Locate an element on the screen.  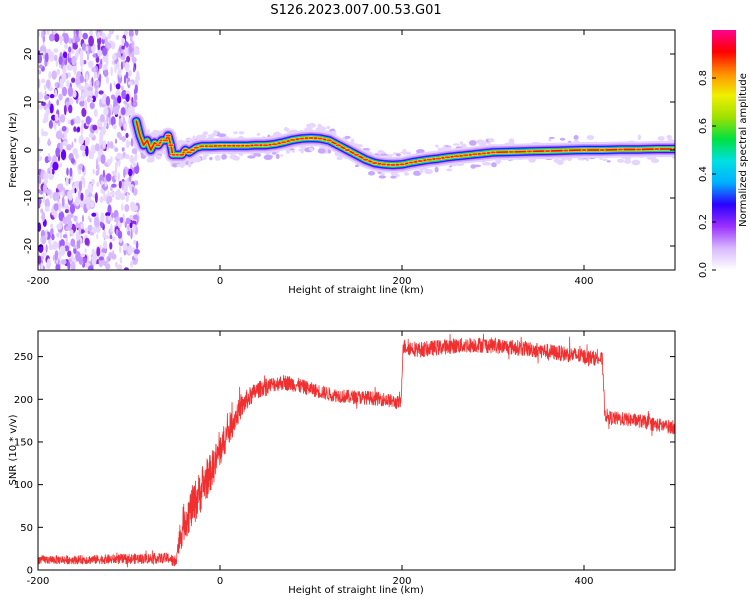
colorbar-tick-label: 0.6 is located at coordinates (703, 126).